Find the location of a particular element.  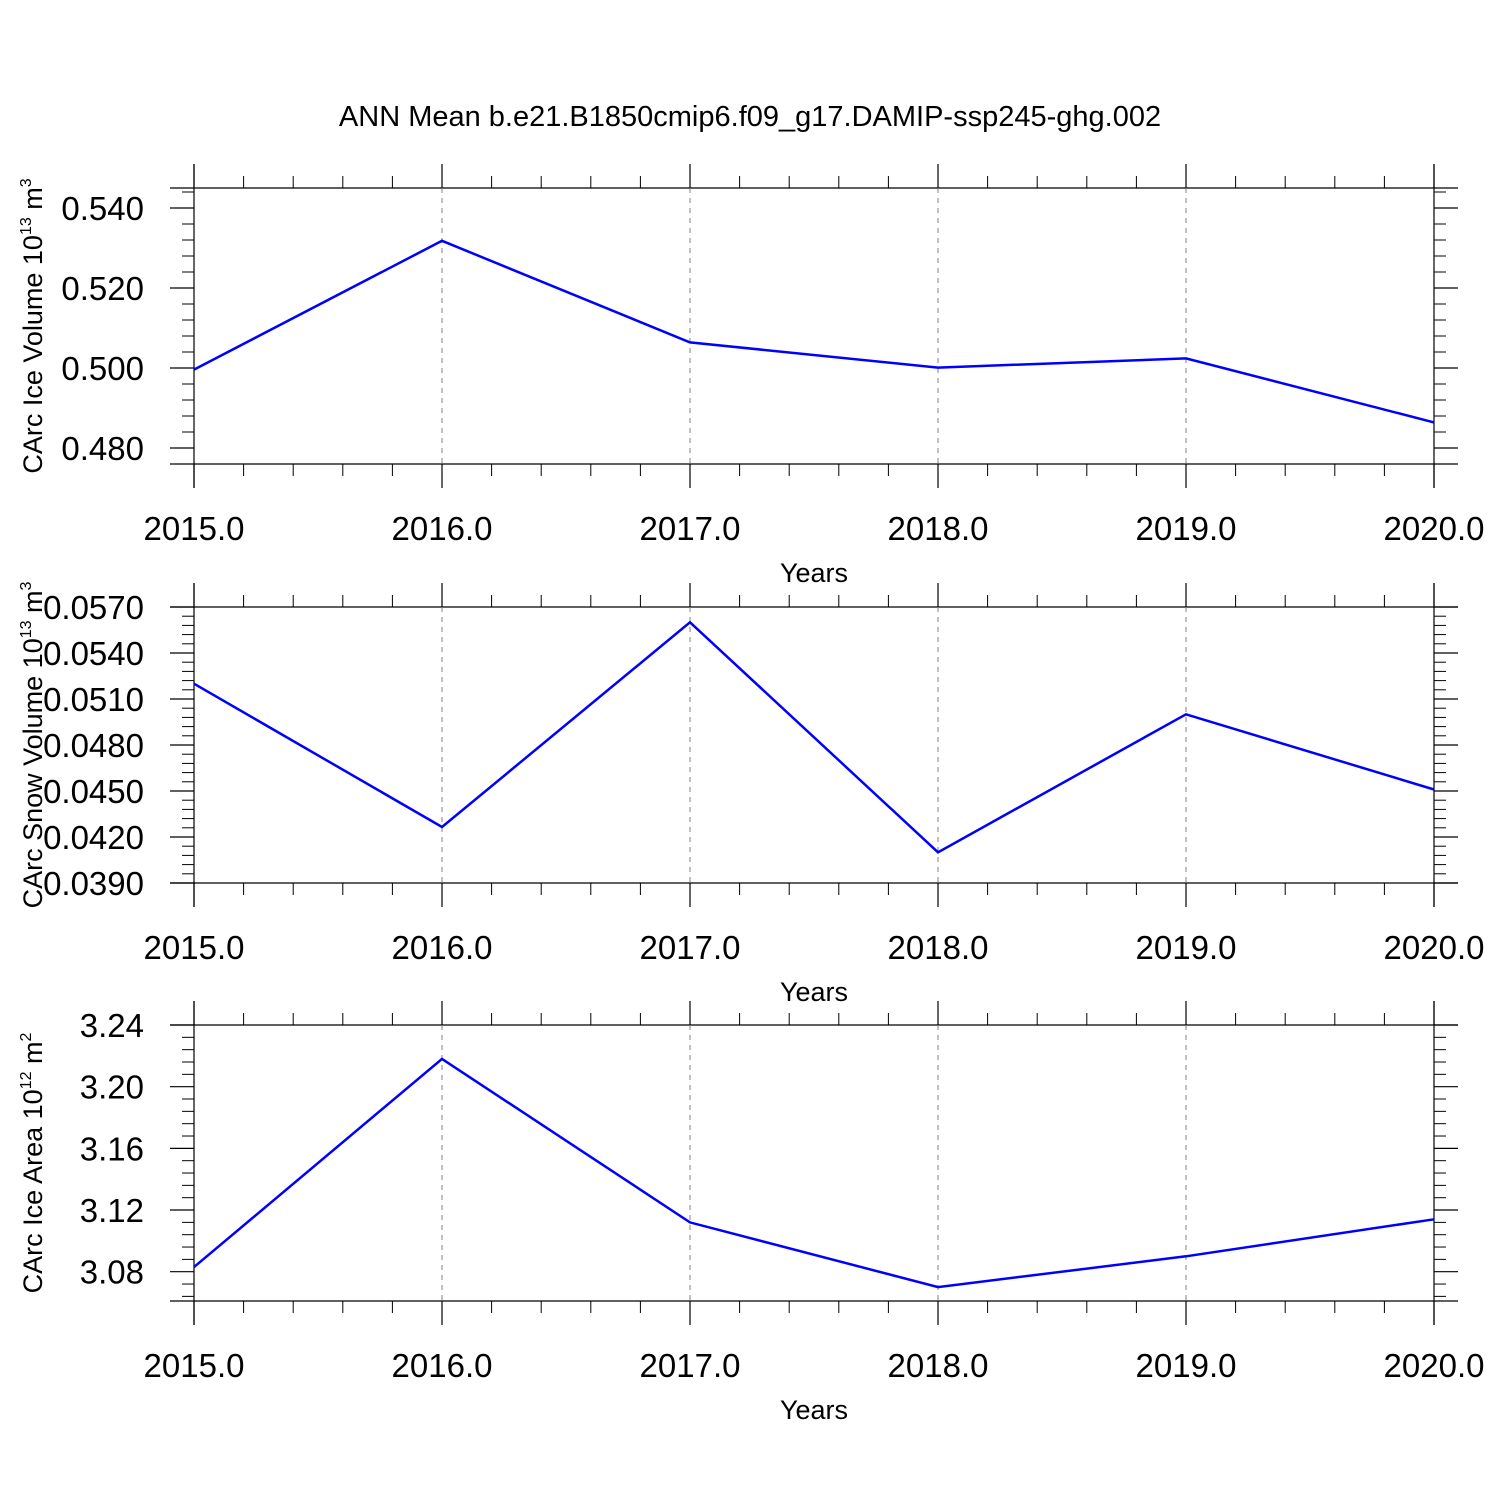

y-axis-label: CArc Snow Volume 1013 m3 is located at coordinates (33, 744).